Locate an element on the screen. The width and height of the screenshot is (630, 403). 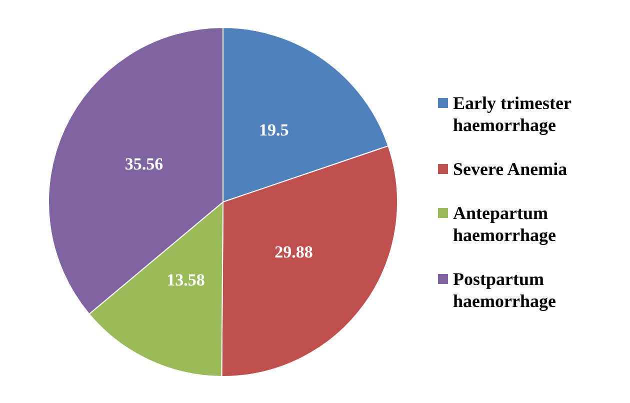
data-label: 29.88 is located at coordinates (293, 251).